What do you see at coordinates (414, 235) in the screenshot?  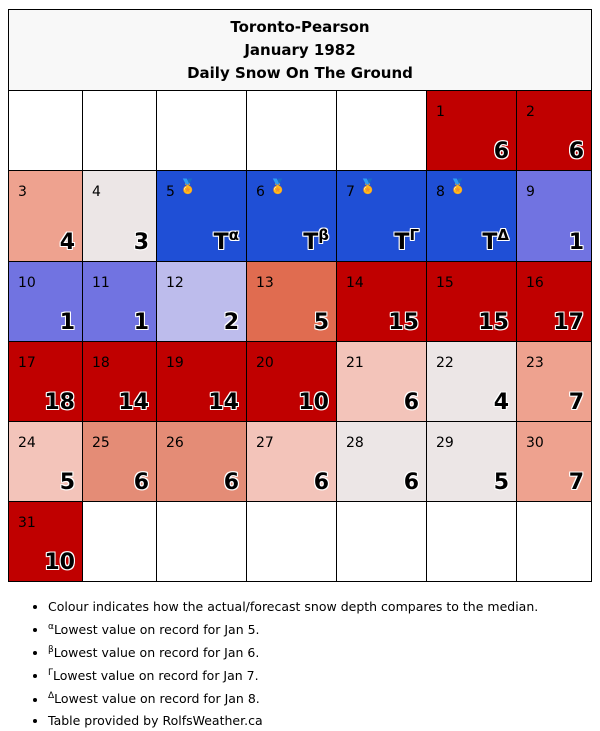 I see `record-footnote-mark: Γ` at bounding box center [414, 235].